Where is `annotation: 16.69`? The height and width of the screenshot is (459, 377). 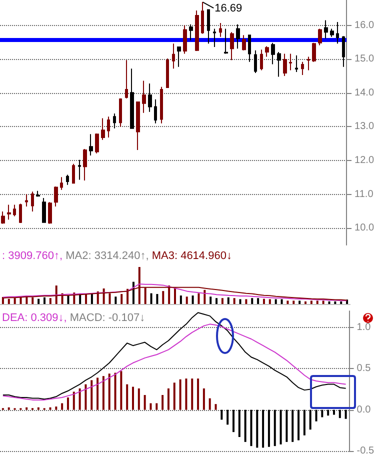 annotation: 16.69 is located at coordinates (228, 8).